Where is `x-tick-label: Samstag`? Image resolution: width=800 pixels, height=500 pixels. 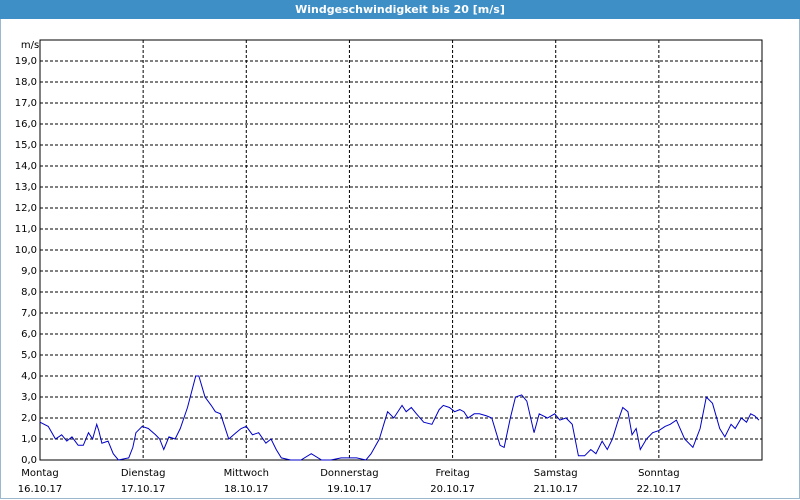
x-tick-label: Samstag is located at coordinates (556, 473).